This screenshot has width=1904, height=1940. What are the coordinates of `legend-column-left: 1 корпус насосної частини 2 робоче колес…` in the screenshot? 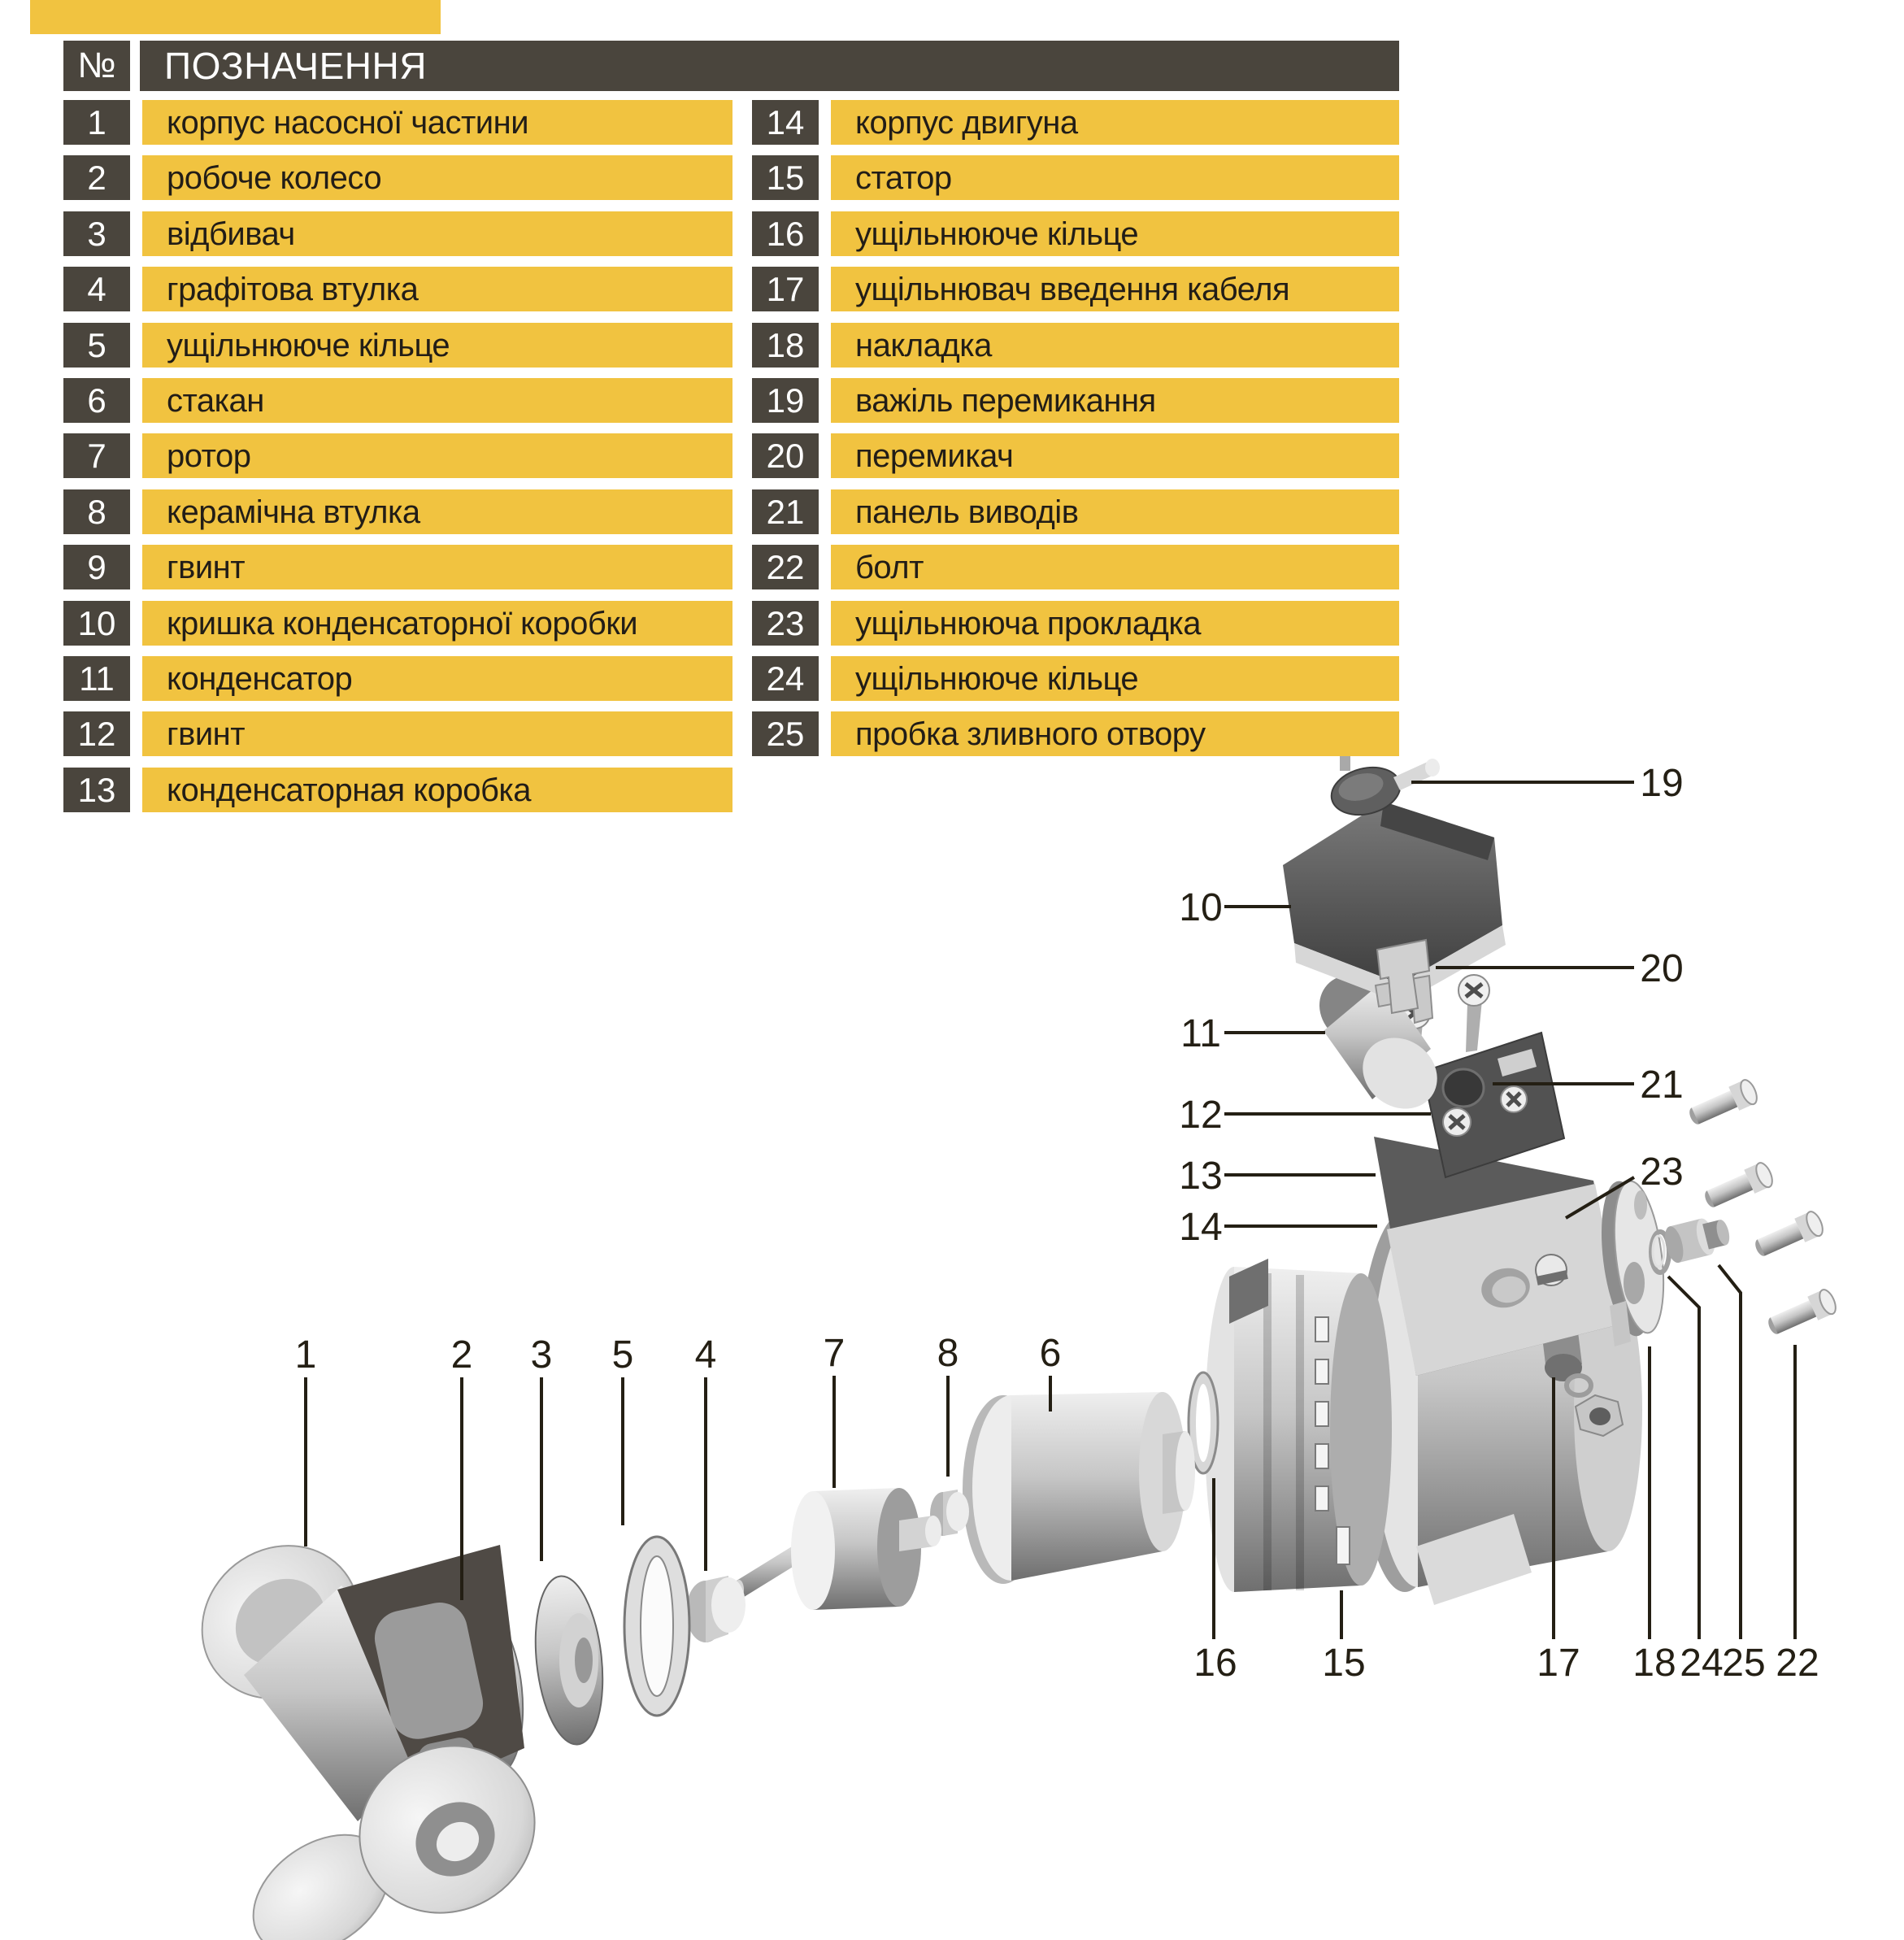 It's located at (397, 461).